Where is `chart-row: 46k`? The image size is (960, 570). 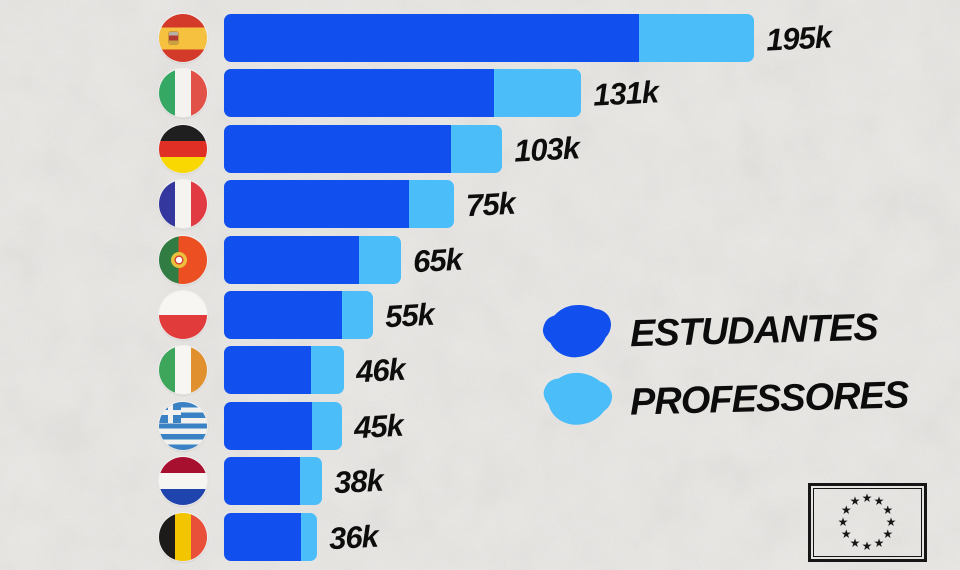
chart-row: 46k is located at coordinates (480, 370).